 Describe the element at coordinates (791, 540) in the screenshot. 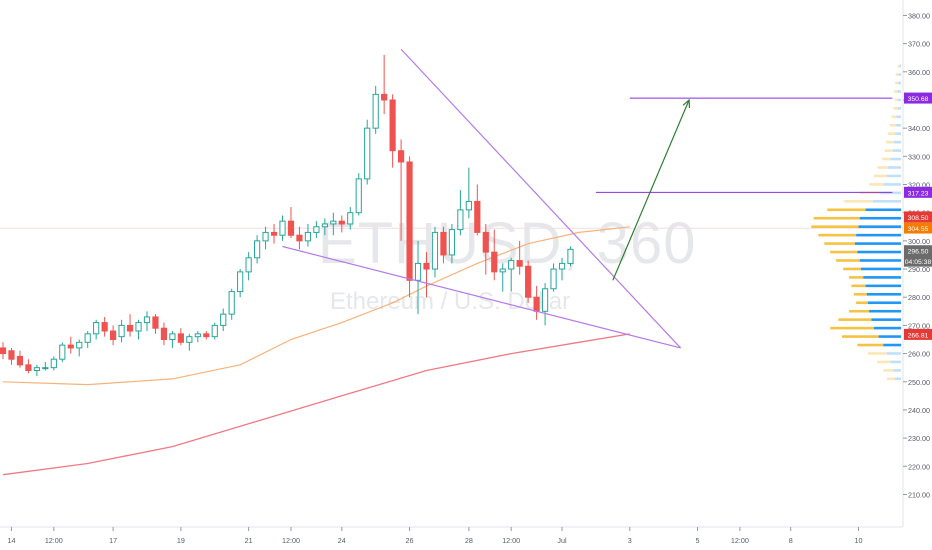

I see `time-tick-label: 8` at that location.